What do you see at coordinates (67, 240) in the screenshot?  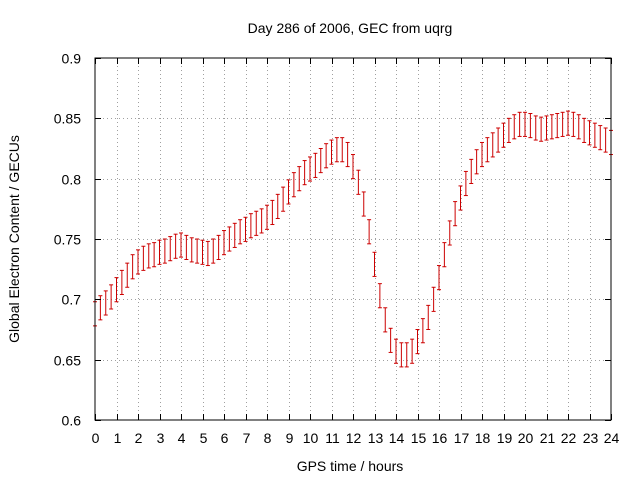 I see `y-tick-labels: 0.6 0.65 0.7 0.75 0.8 0.85 0.9` at bounding box center [67, 240].